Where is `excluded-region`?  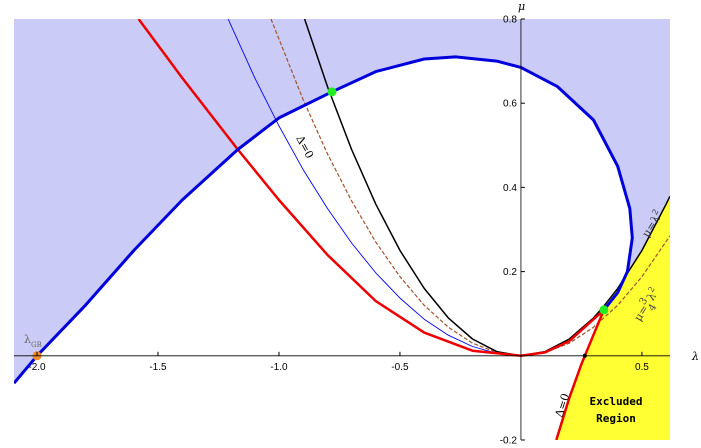
excluded-region is located at coordinates (613, 318).